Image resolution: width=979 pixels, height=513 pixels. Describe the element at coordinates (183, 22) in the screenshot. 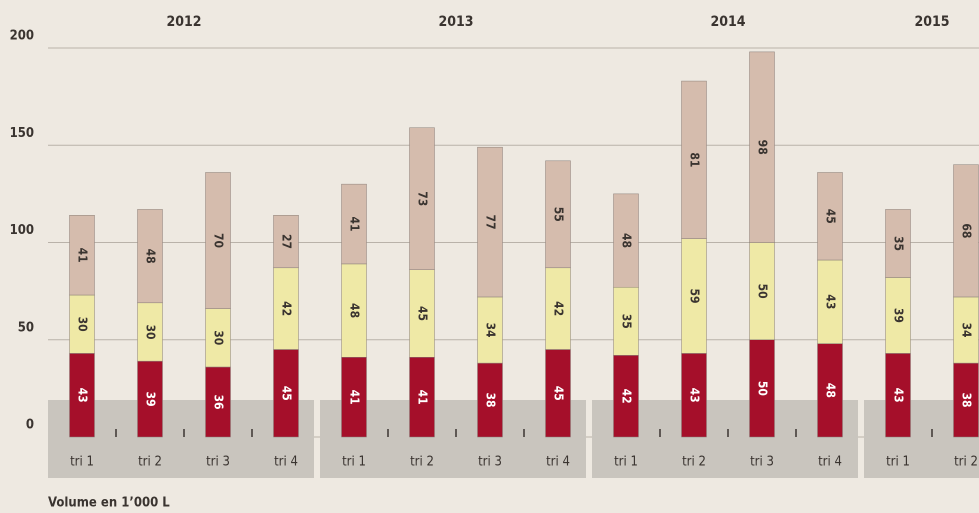

I see `group-label: 2012` at that location.